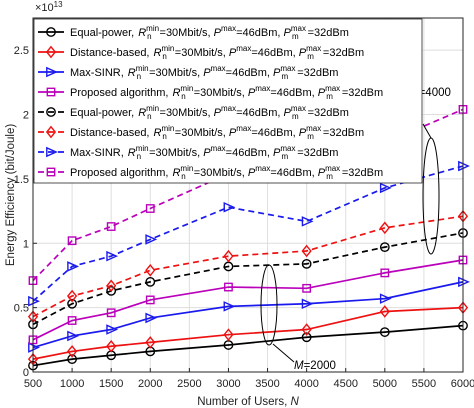 The height and width of the screenshot is (408, 474). What do you see at coordinates (267, 384) in the screenshot?
I see `x-tick-label: 3500` at bounding box center [267, 384].